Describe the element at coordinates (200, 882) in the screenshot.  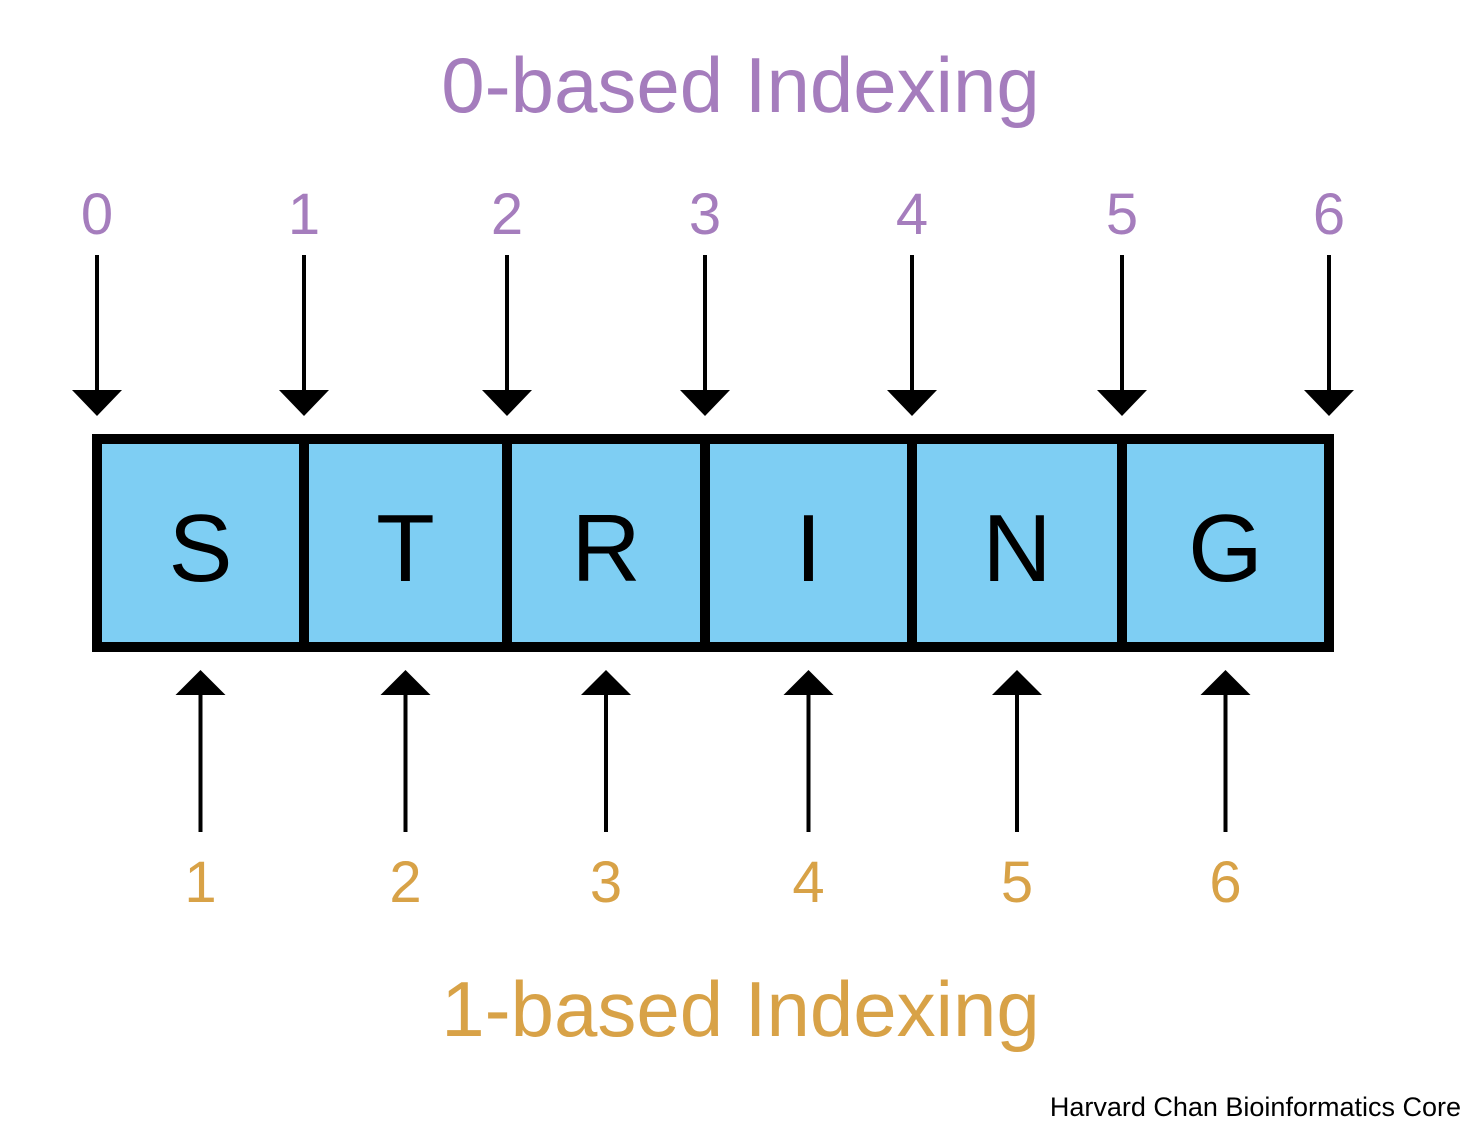
I see `one-based-index-label: 1` at that location.